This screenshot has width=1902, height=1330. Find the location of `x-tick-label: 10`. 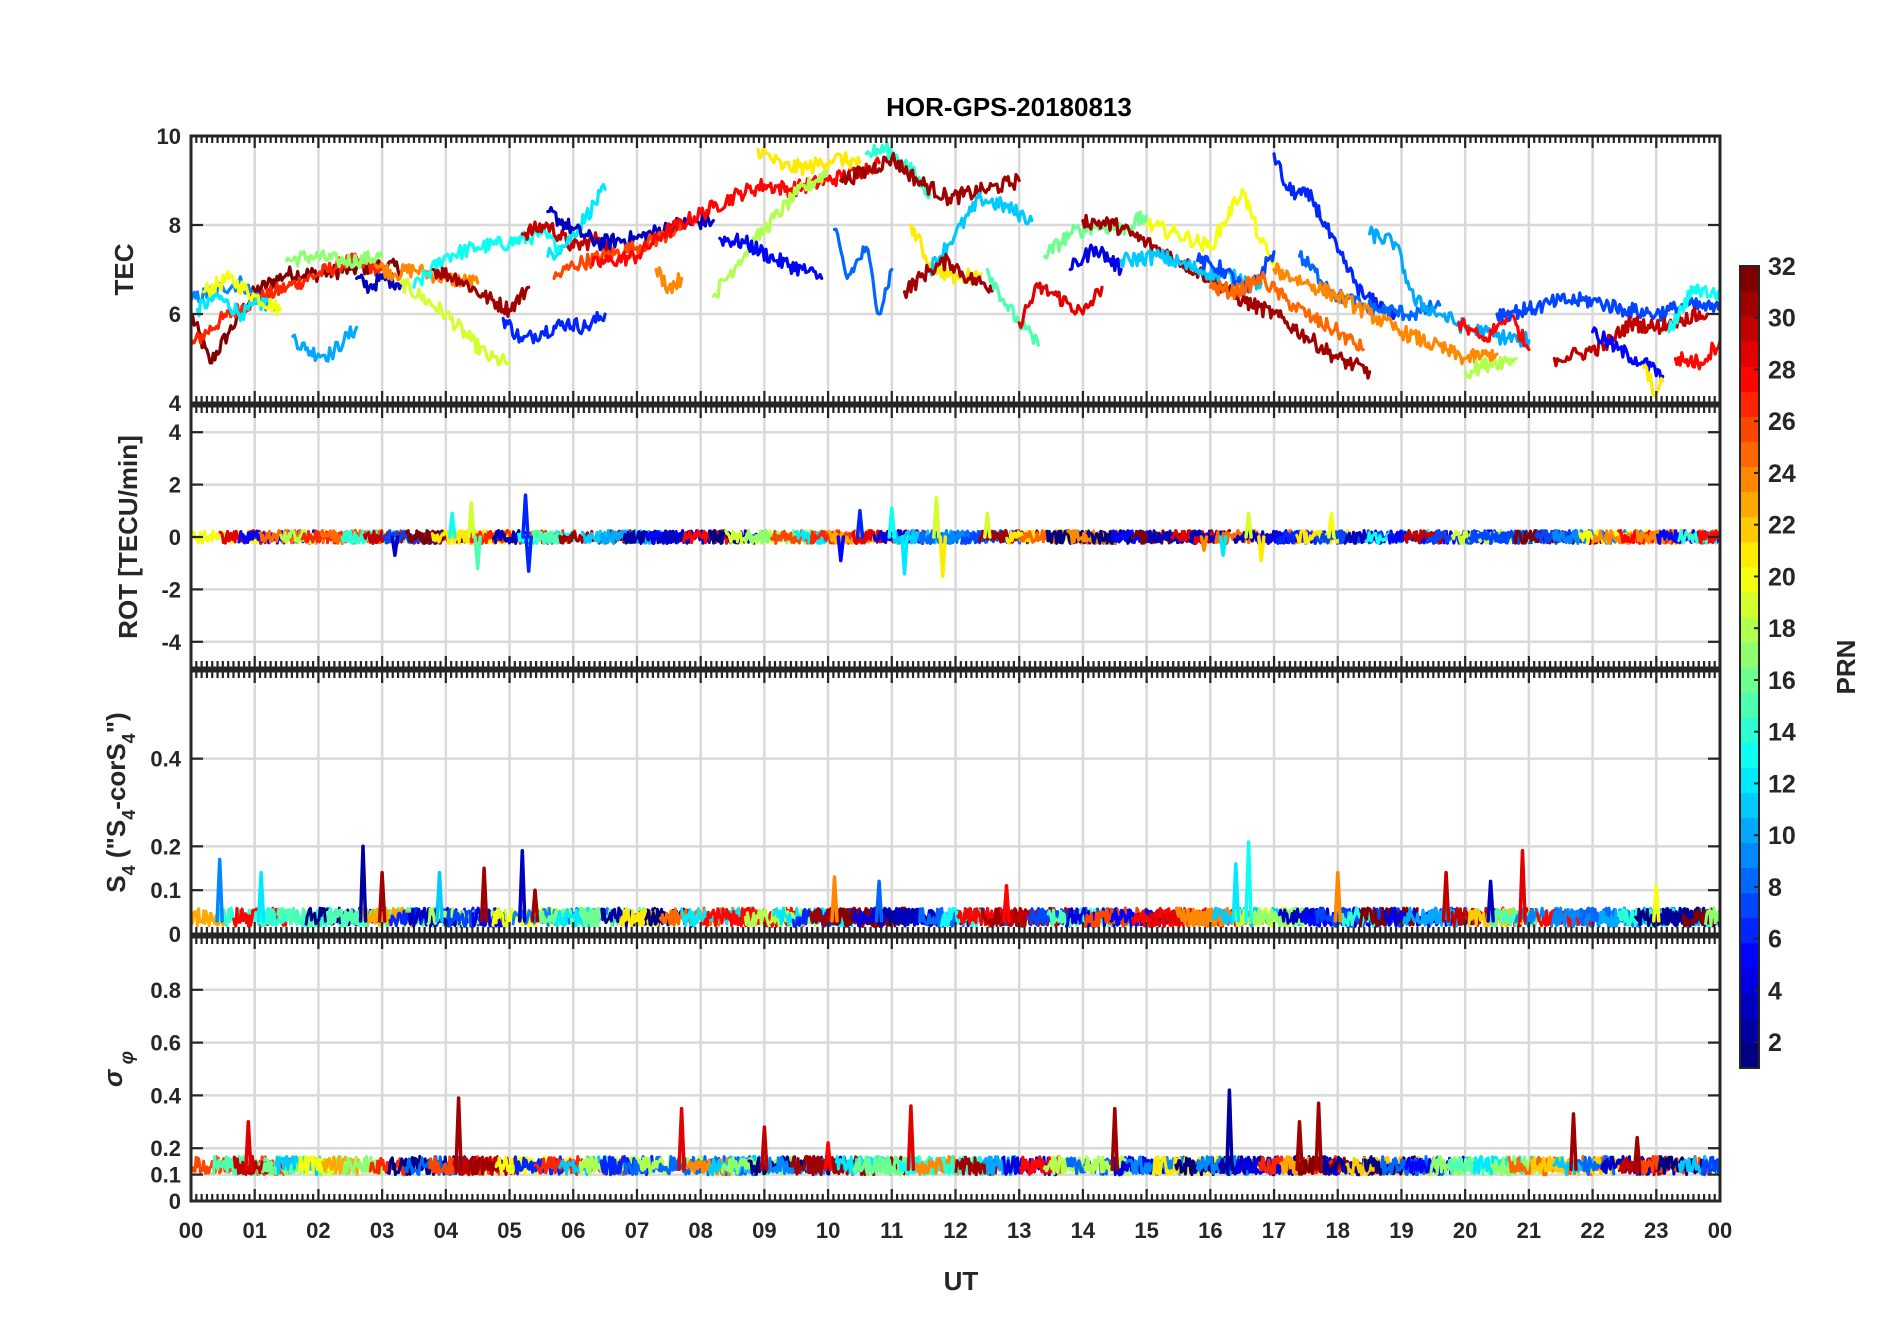

x-tick-label: 10 is located at coordinates (828, 1230).